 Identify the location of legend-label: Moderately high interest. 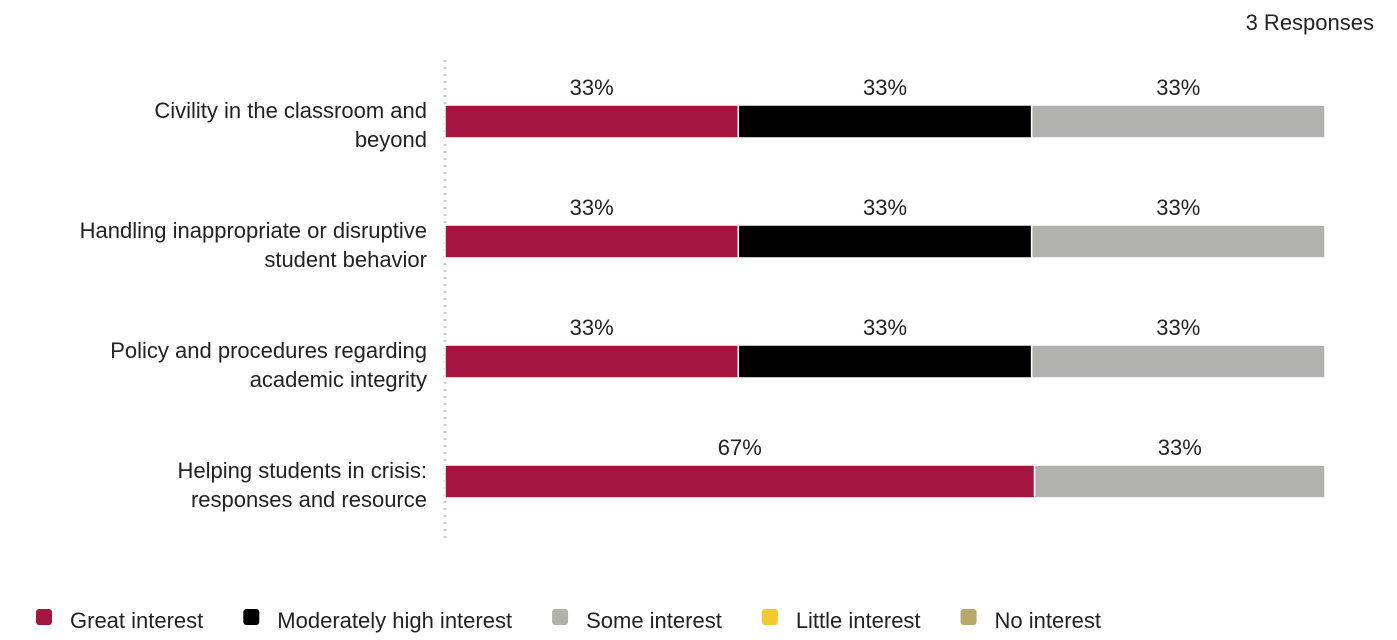
(394, 620).